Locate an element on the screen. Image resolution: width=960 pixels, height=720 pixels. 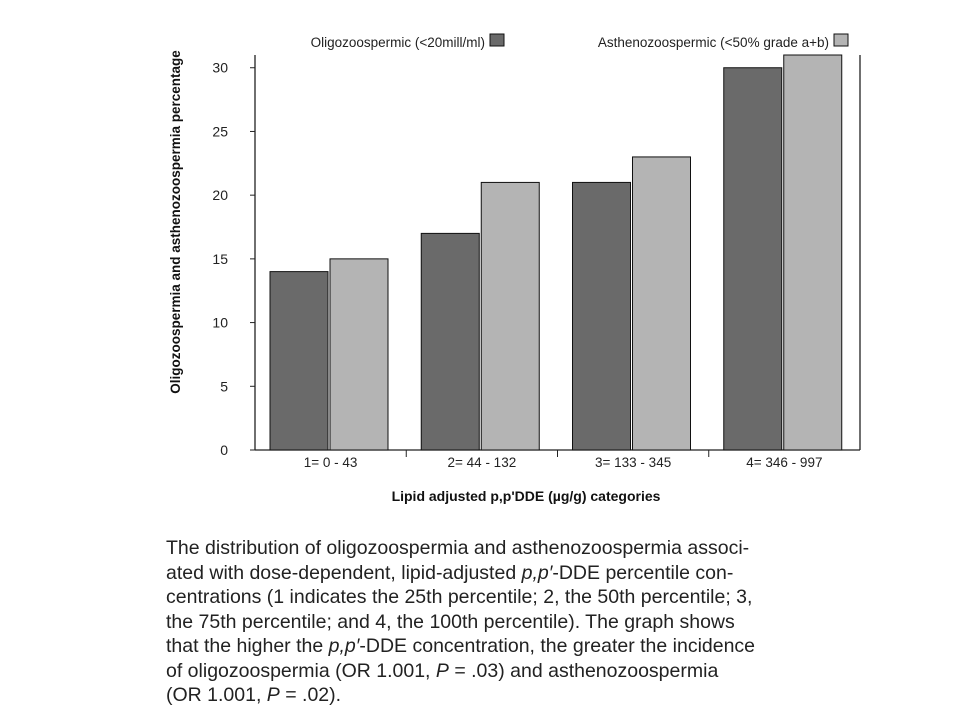
caption-text: = .03) and asthenozoospermia is located at coordinates (583, 670).